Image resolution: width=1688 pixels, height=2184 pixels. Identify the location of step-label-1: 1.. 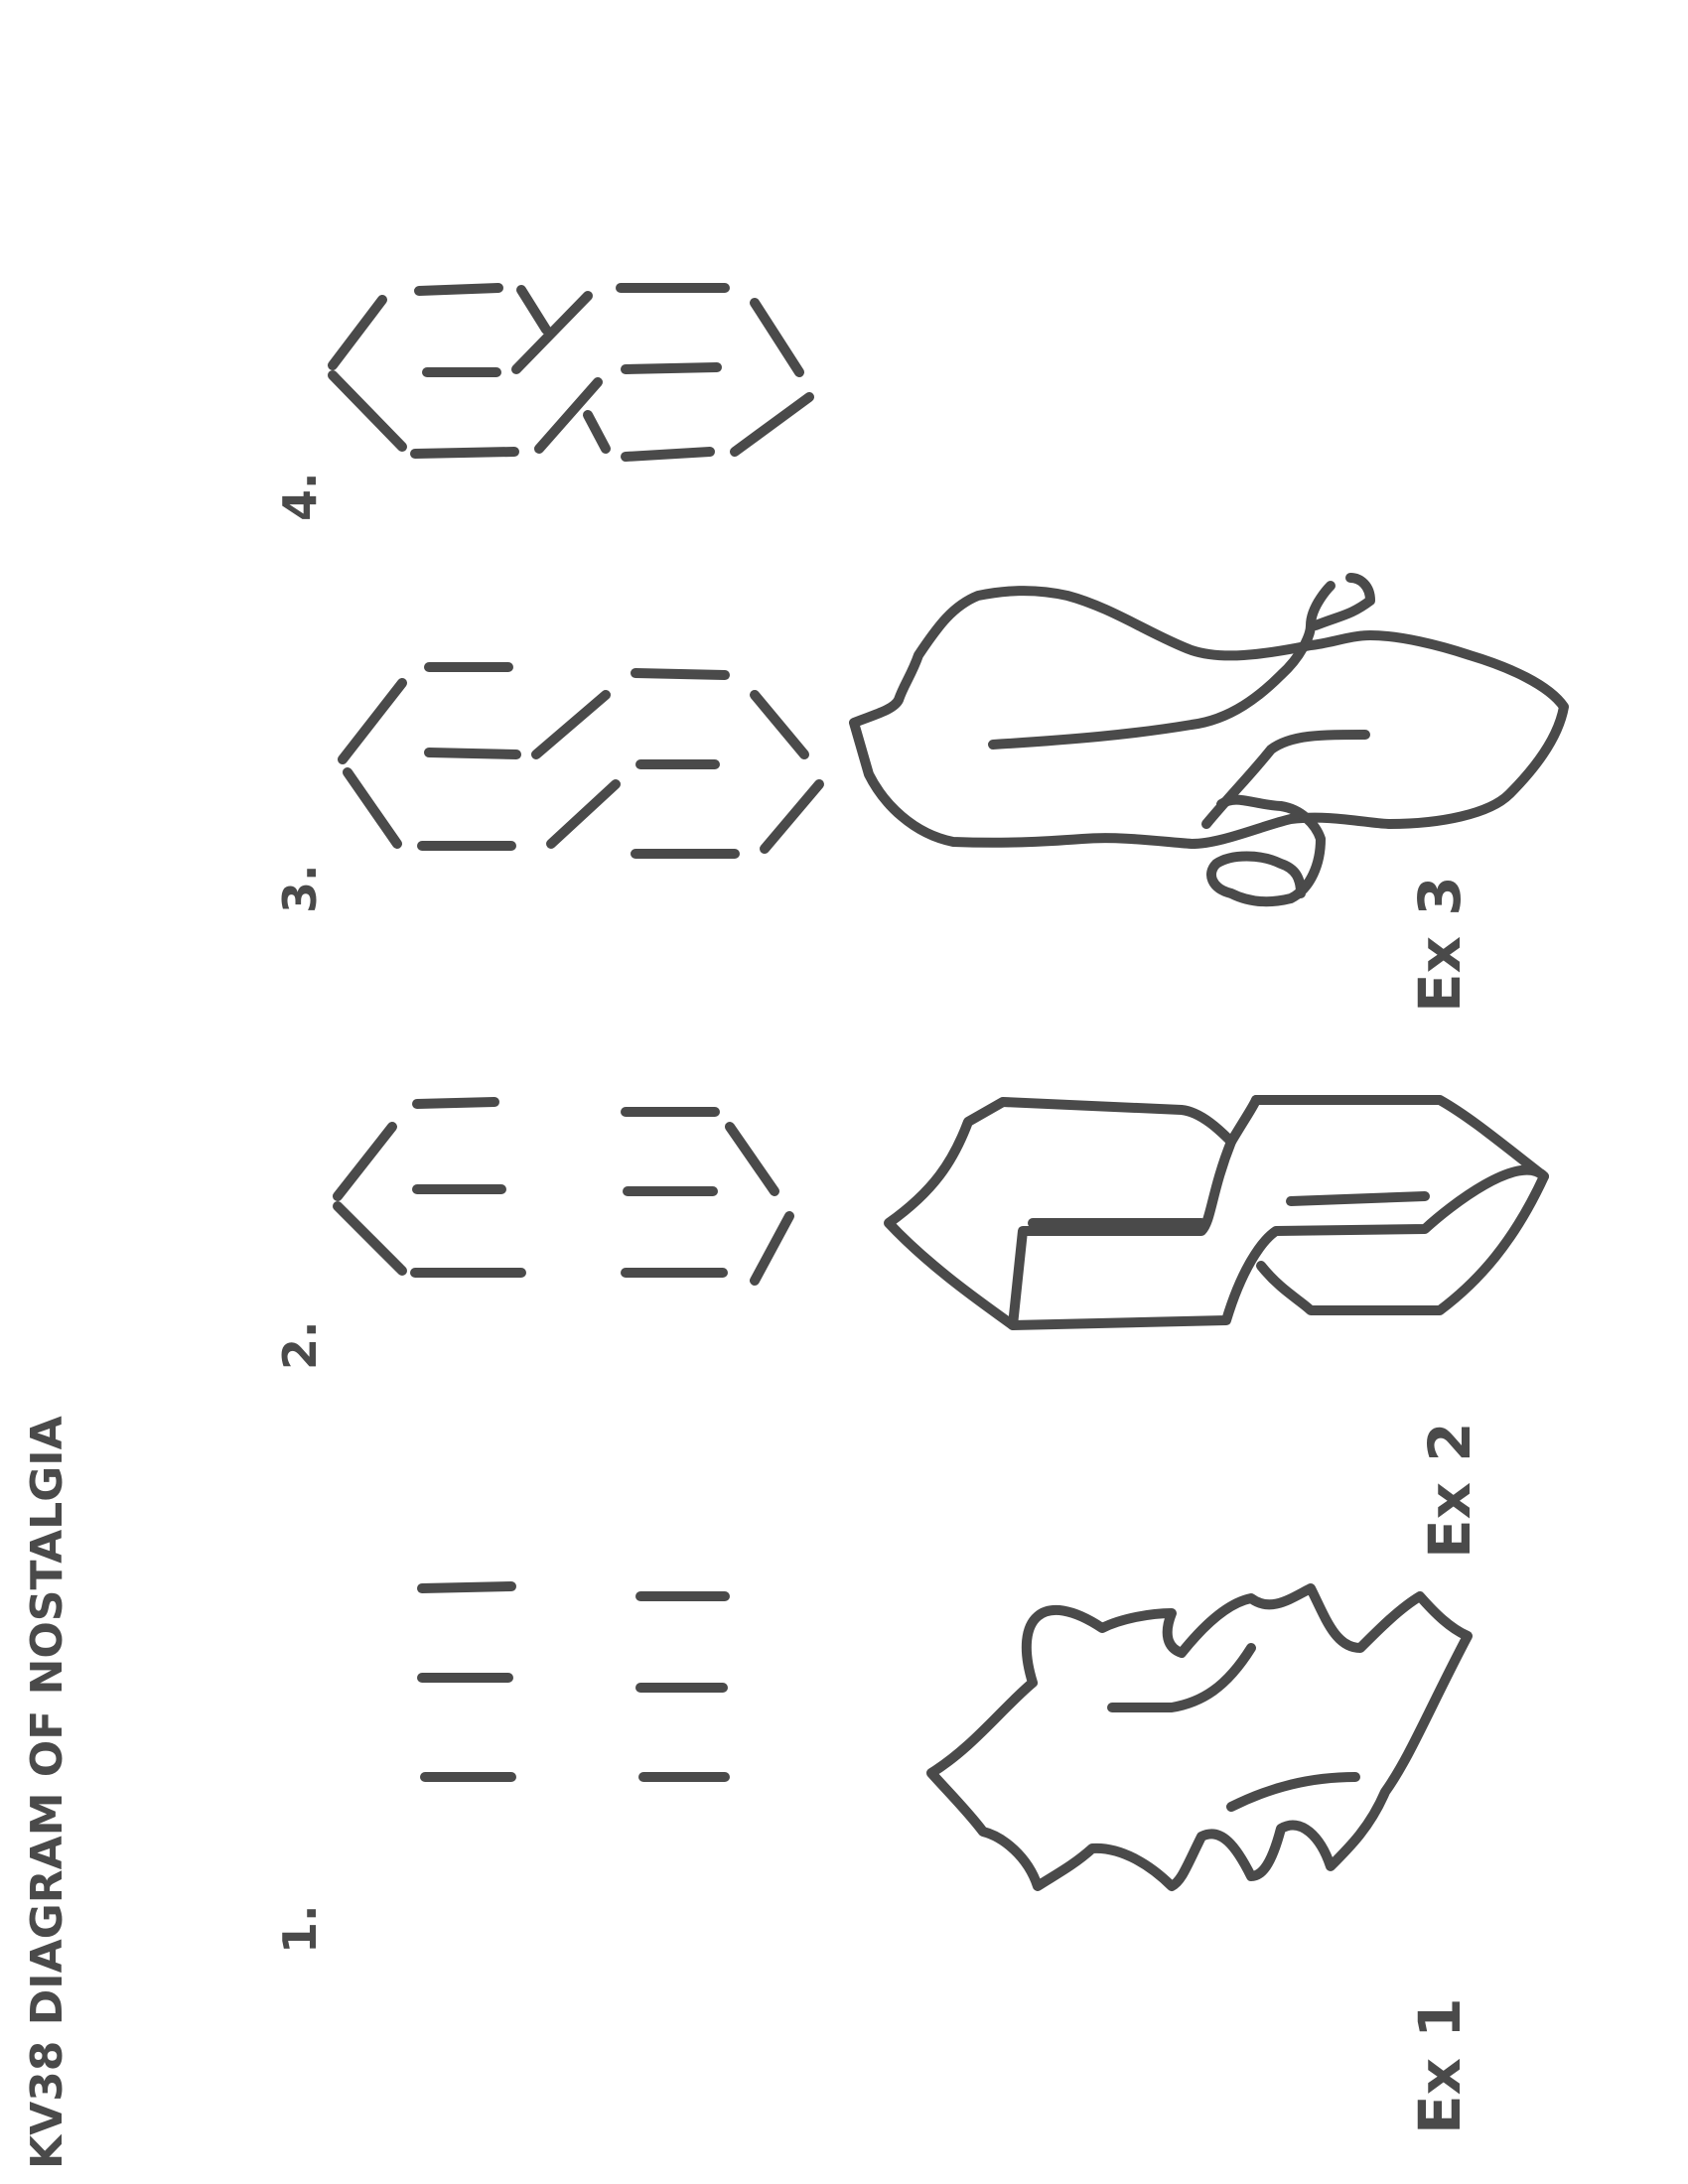
(300, 1929).